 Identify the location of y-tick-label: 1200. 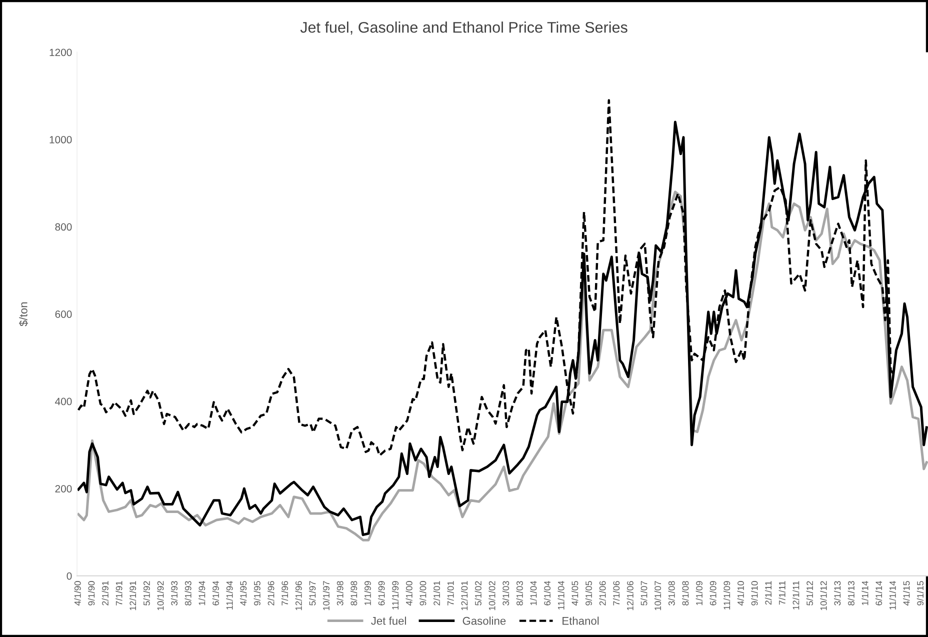
(61, 52).